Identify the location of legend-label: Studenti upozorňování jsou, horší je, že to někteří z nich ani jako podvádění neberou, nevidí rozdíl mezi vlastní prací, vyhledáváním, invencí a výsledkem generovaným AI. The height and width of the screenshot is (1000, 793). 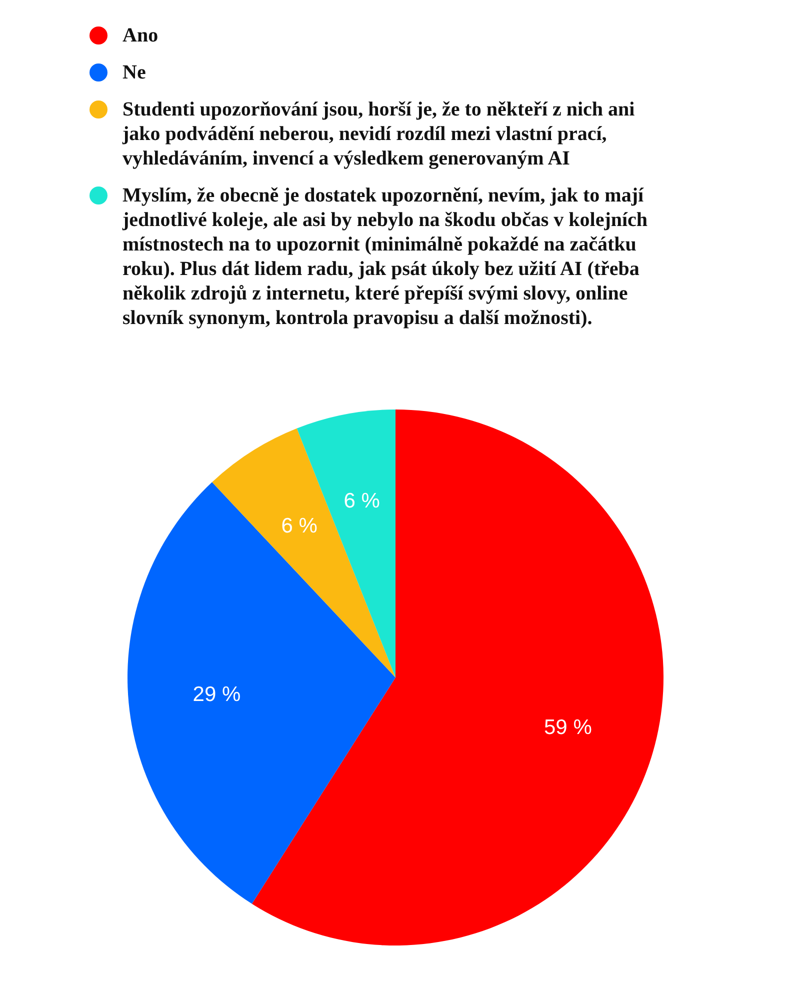
(379, 134).